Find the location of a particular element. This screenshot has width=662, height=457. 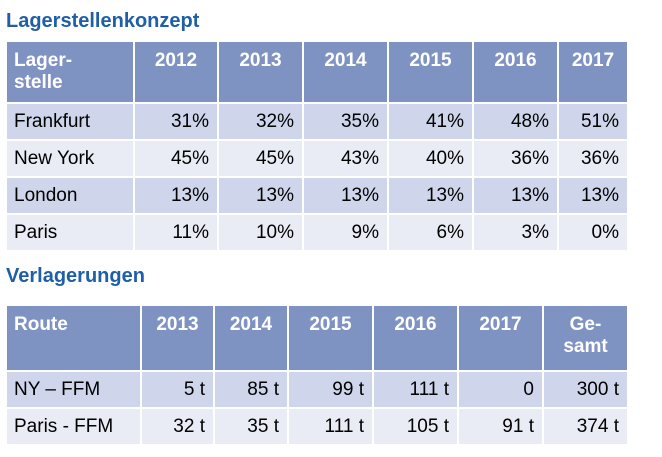

header-cell: Lager-stelle is located at coordinates (71, 72).